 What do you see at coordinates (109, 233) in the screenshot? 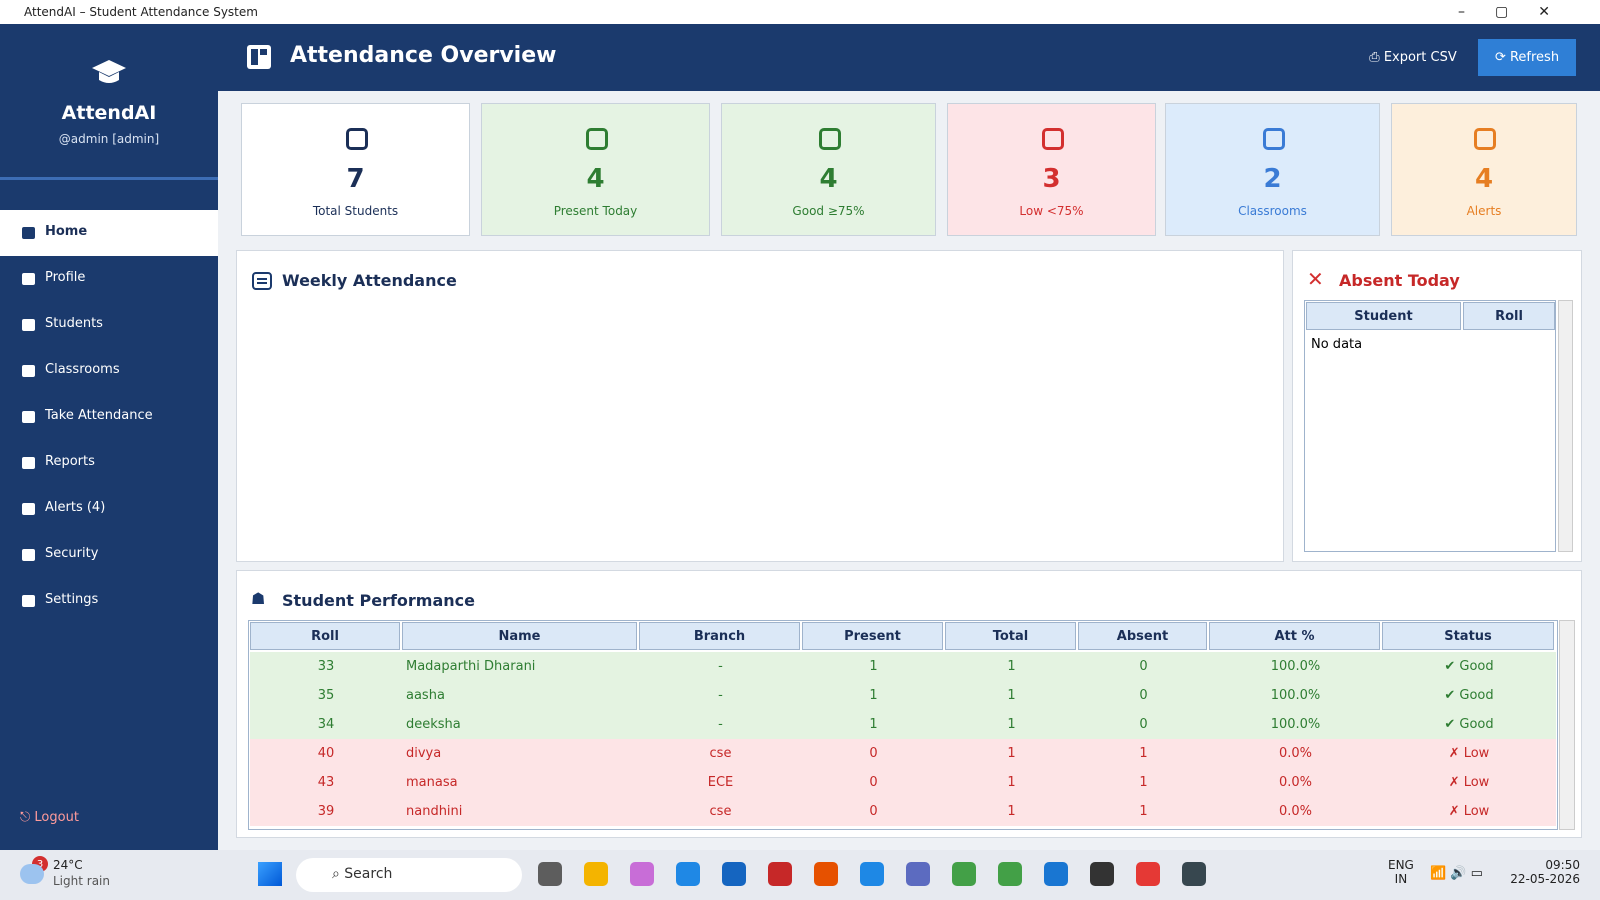
I see `nav-item: Home` at bounding box center [109, 233].